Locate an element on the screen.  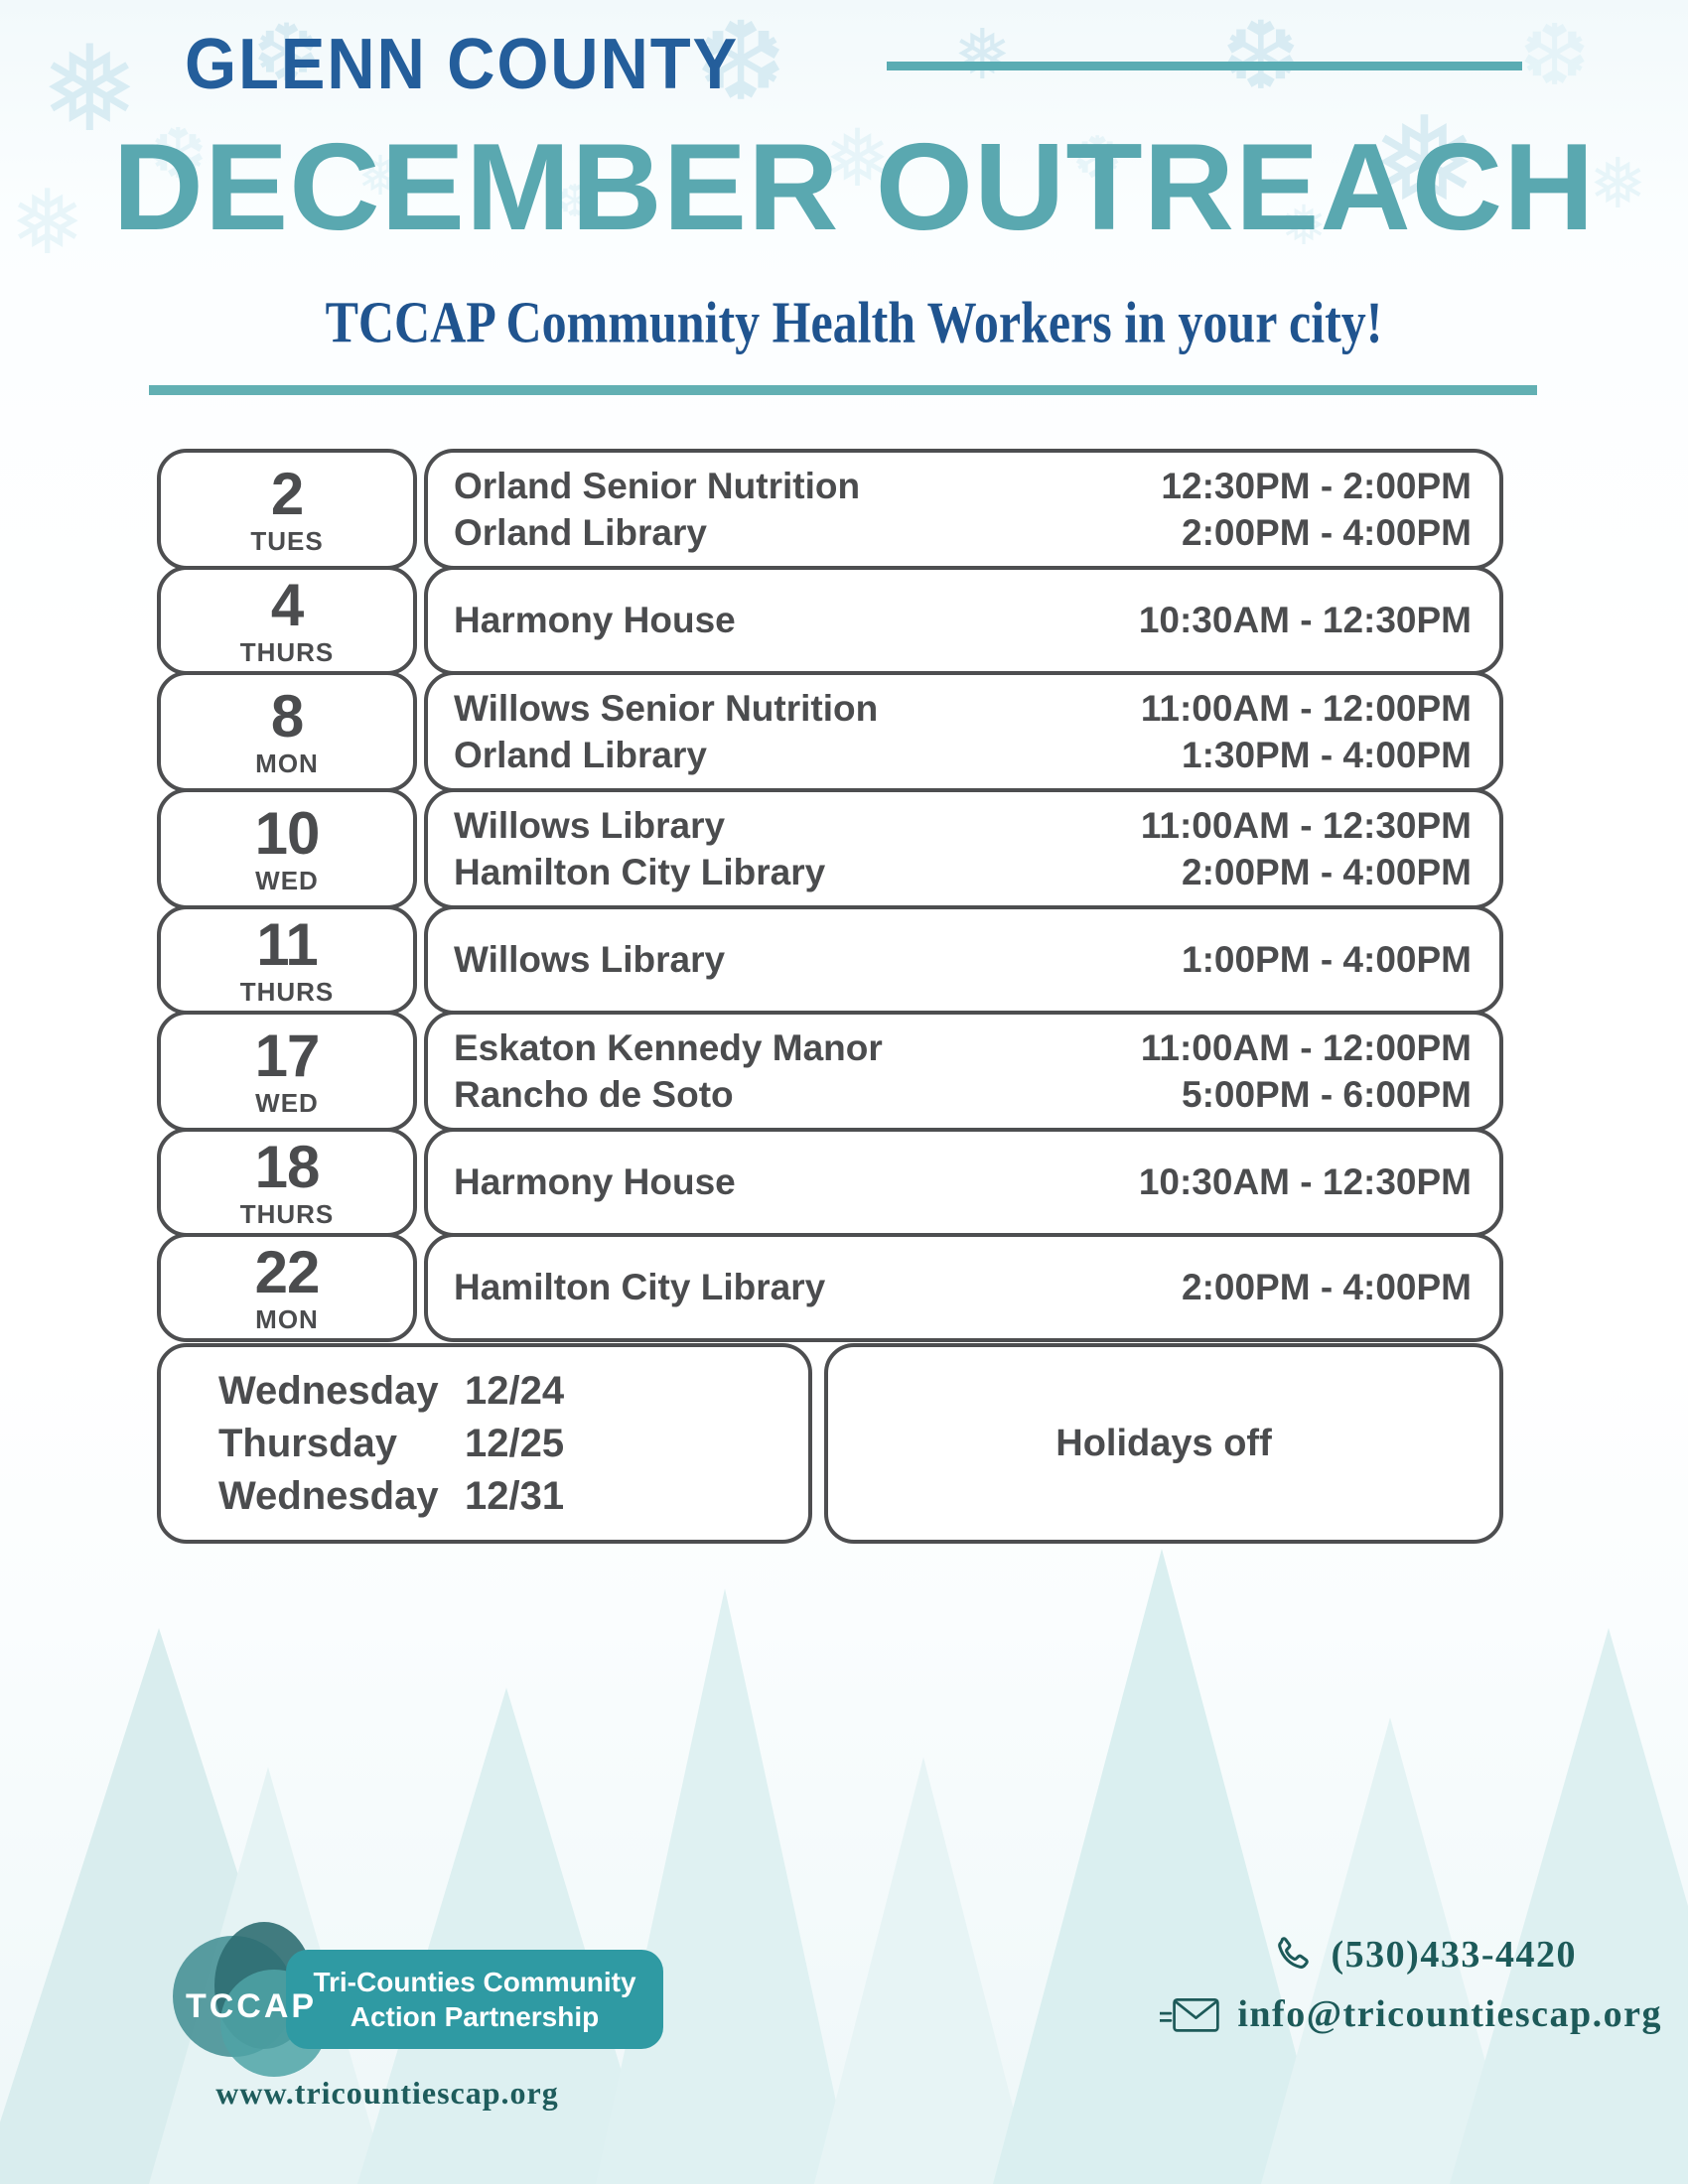
date-box: 4 THURS is located at coordinates (287, 620).